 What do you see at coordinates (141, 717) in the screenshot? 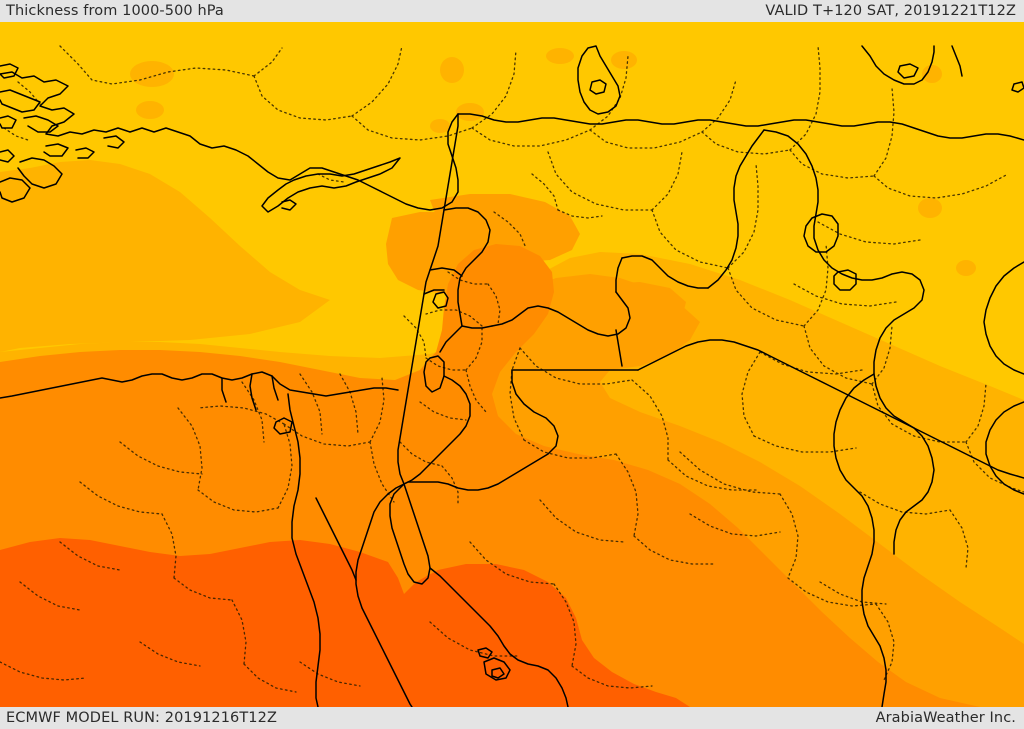
I see `model-run-label: ECMWF MODEL RUN: 20191216T12Z` at bounding box center [141, 717].